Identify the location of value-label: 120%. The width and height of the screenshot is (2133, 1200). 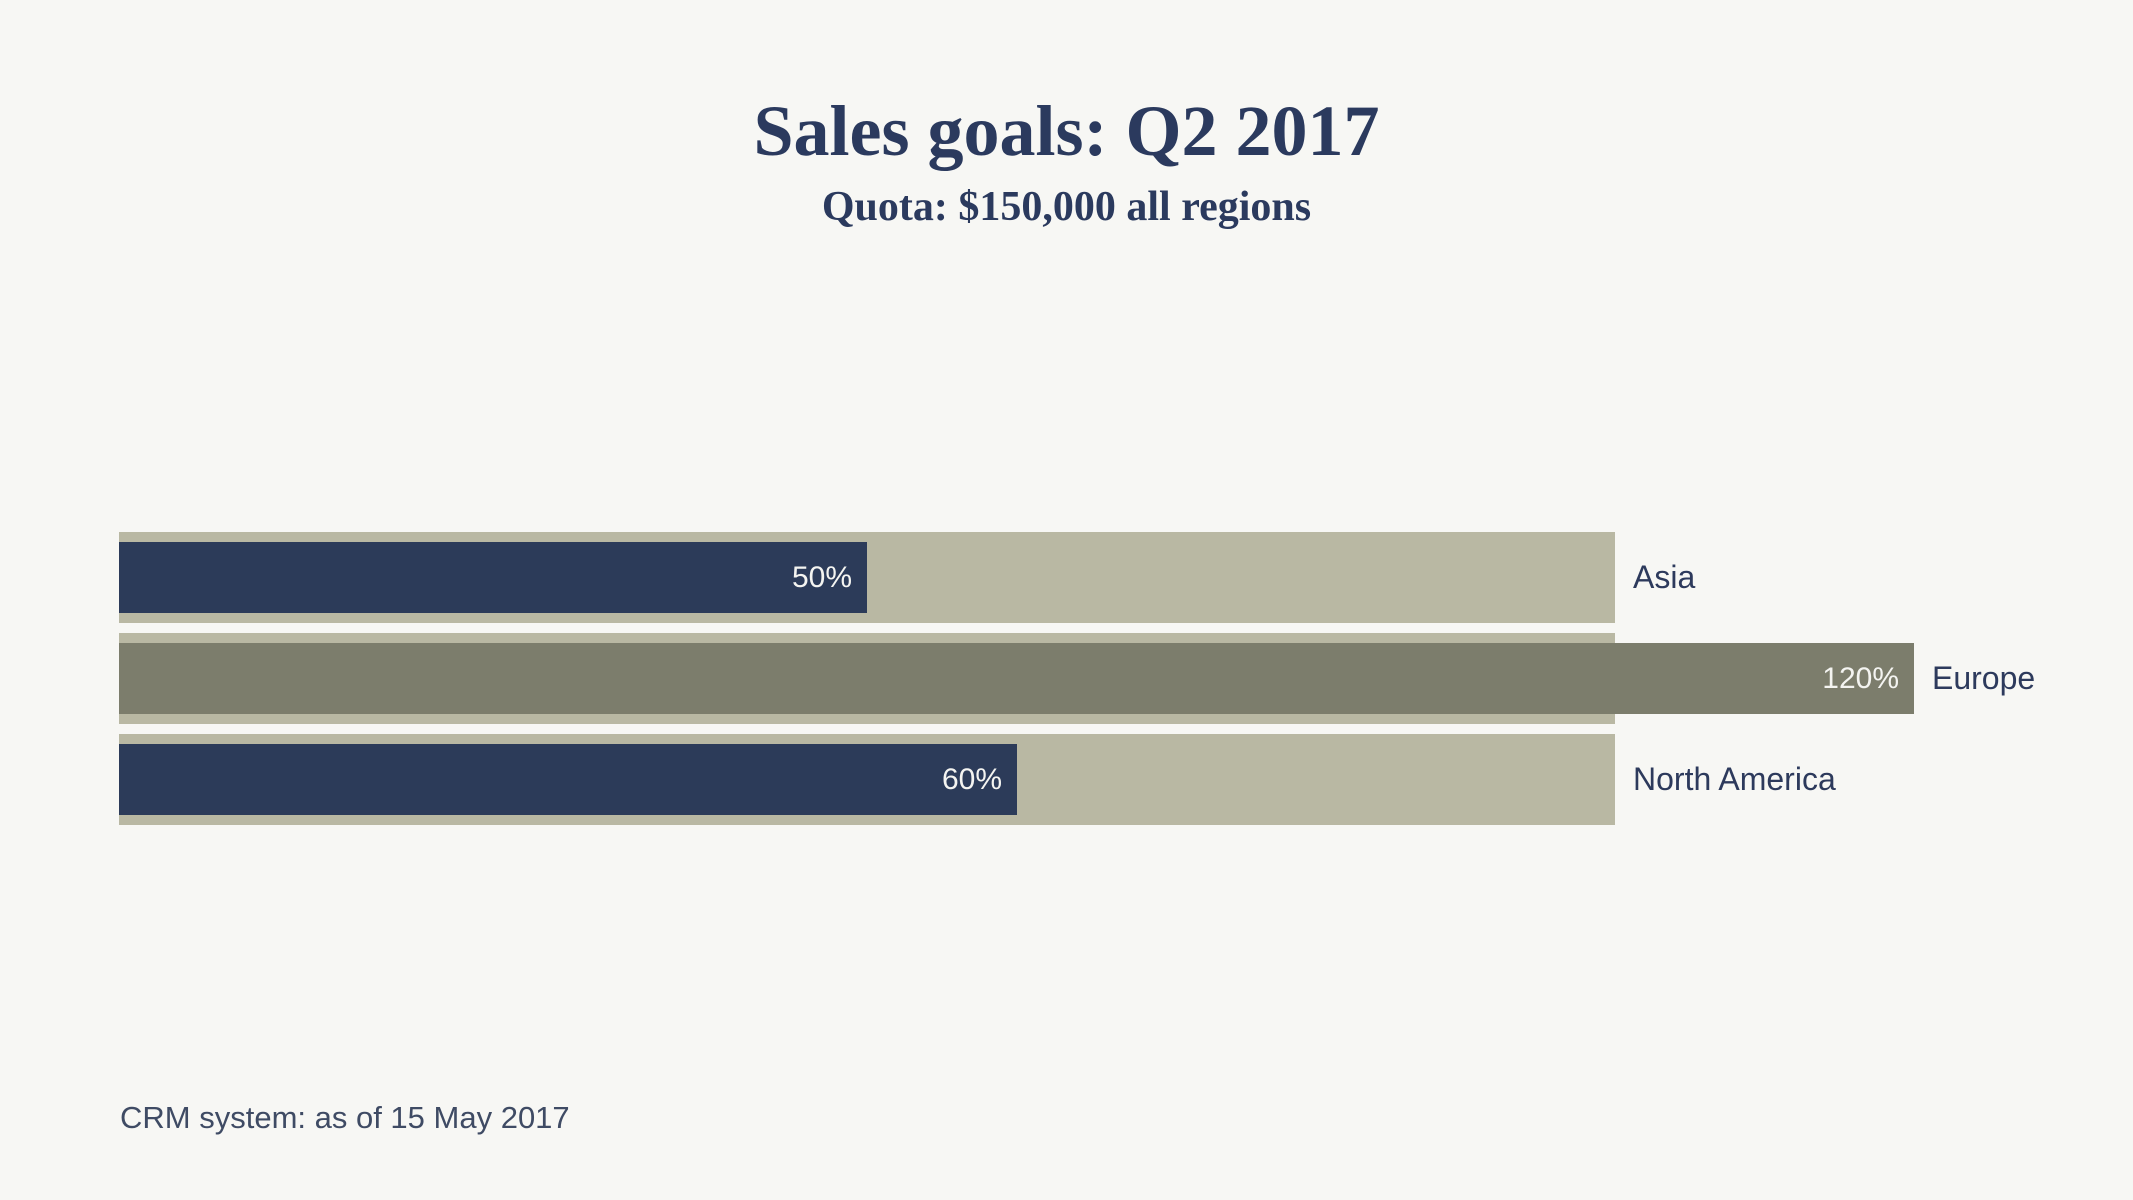
(1860, 678).